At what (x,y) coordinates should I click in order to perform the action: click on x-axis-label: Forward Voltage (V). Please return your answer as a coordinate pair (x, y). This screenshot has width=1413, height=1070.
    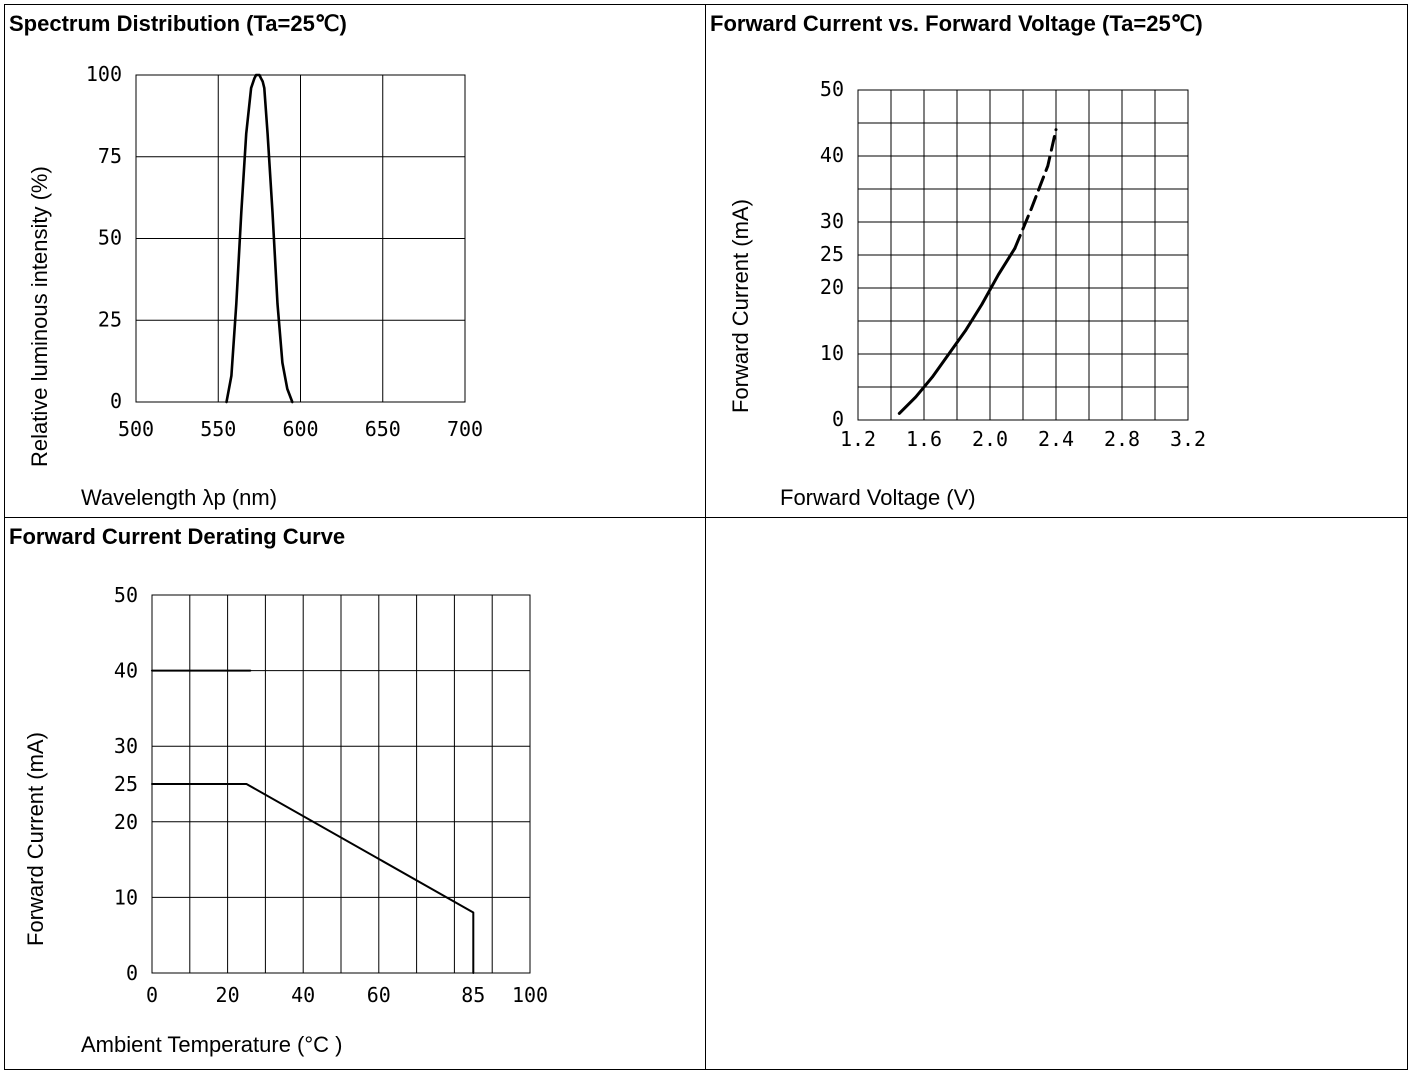
    Looking at the image, I should click on (878, 497).